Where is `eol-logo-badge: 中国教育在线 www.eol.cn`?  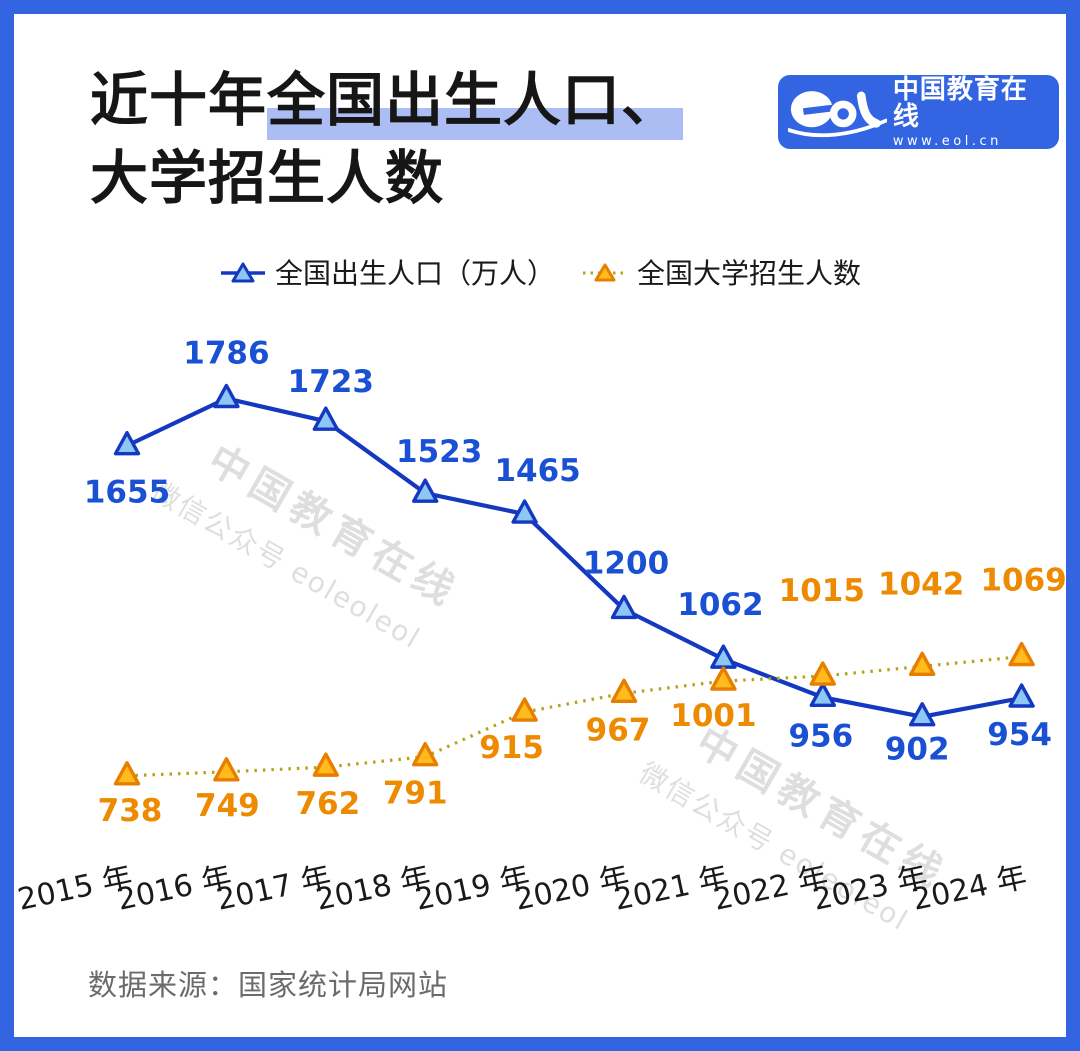 eol-logo-badge: 中国教育在线 www.eol.cn is located at coordinates (918, 112).